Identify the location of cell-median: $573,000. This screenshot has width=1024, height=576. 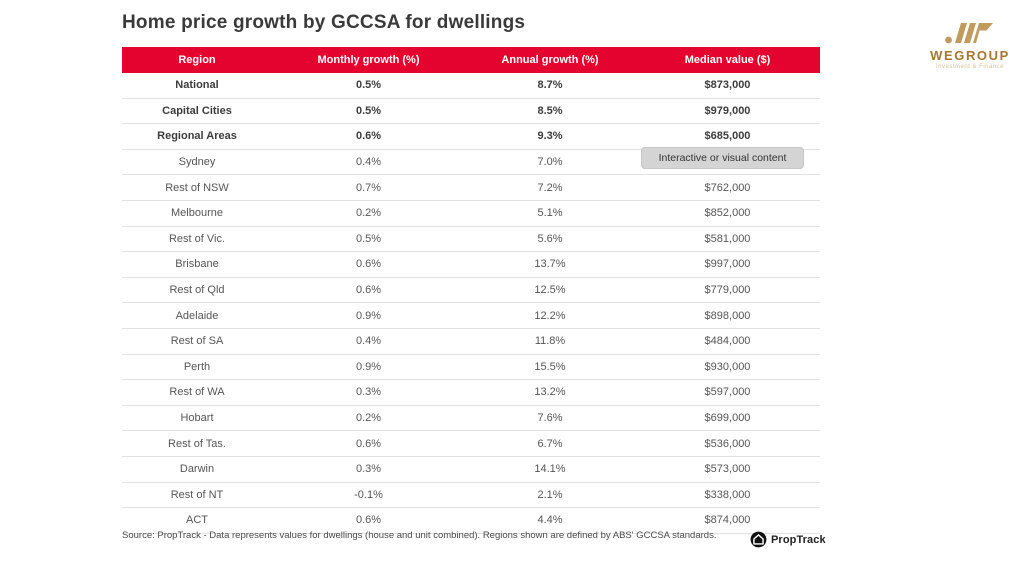
(727, 469).